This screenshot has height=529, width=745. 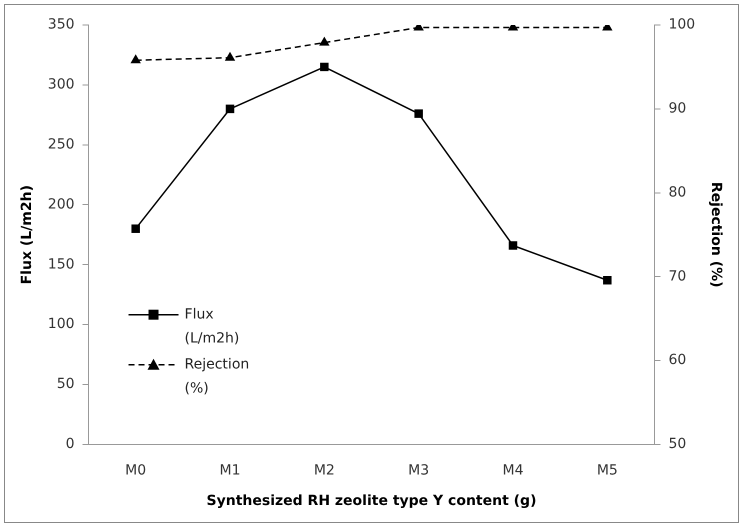 What do you see at coordinates (61, 24) in the screenshot?
I see `y-tick-label: 350` at bounding box center [61, 24].